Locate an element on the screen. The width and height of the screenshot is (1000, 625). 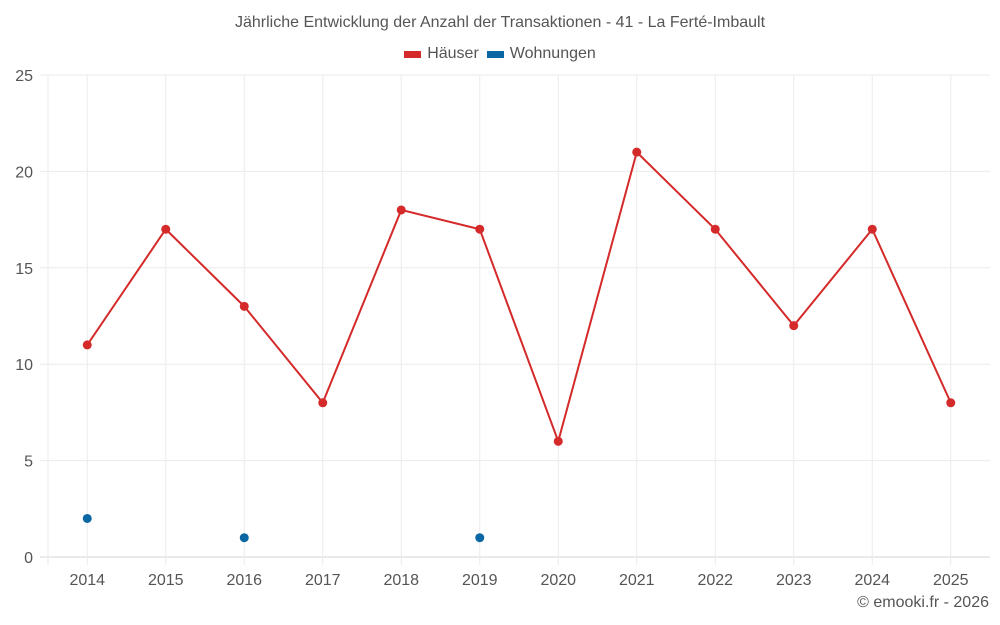
y-tick-label: 15 is located at coordinates (24, 269).